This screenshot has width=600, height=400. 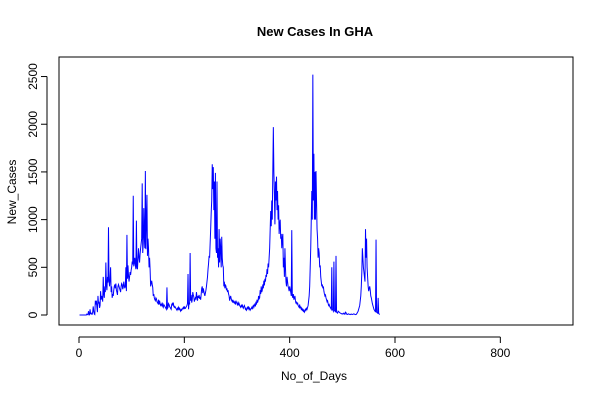 I want to click on chart-title: New Cases In GHA, so click(x=315, y=31).